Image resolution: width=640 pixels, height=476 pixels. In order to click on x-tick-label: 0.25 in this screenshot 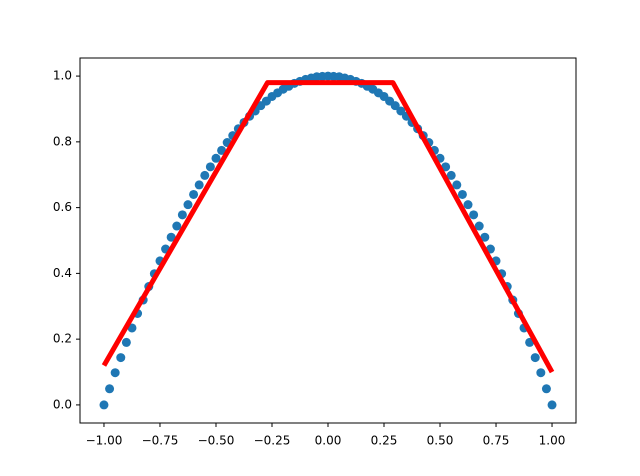, I will do `click(384, 441)`.